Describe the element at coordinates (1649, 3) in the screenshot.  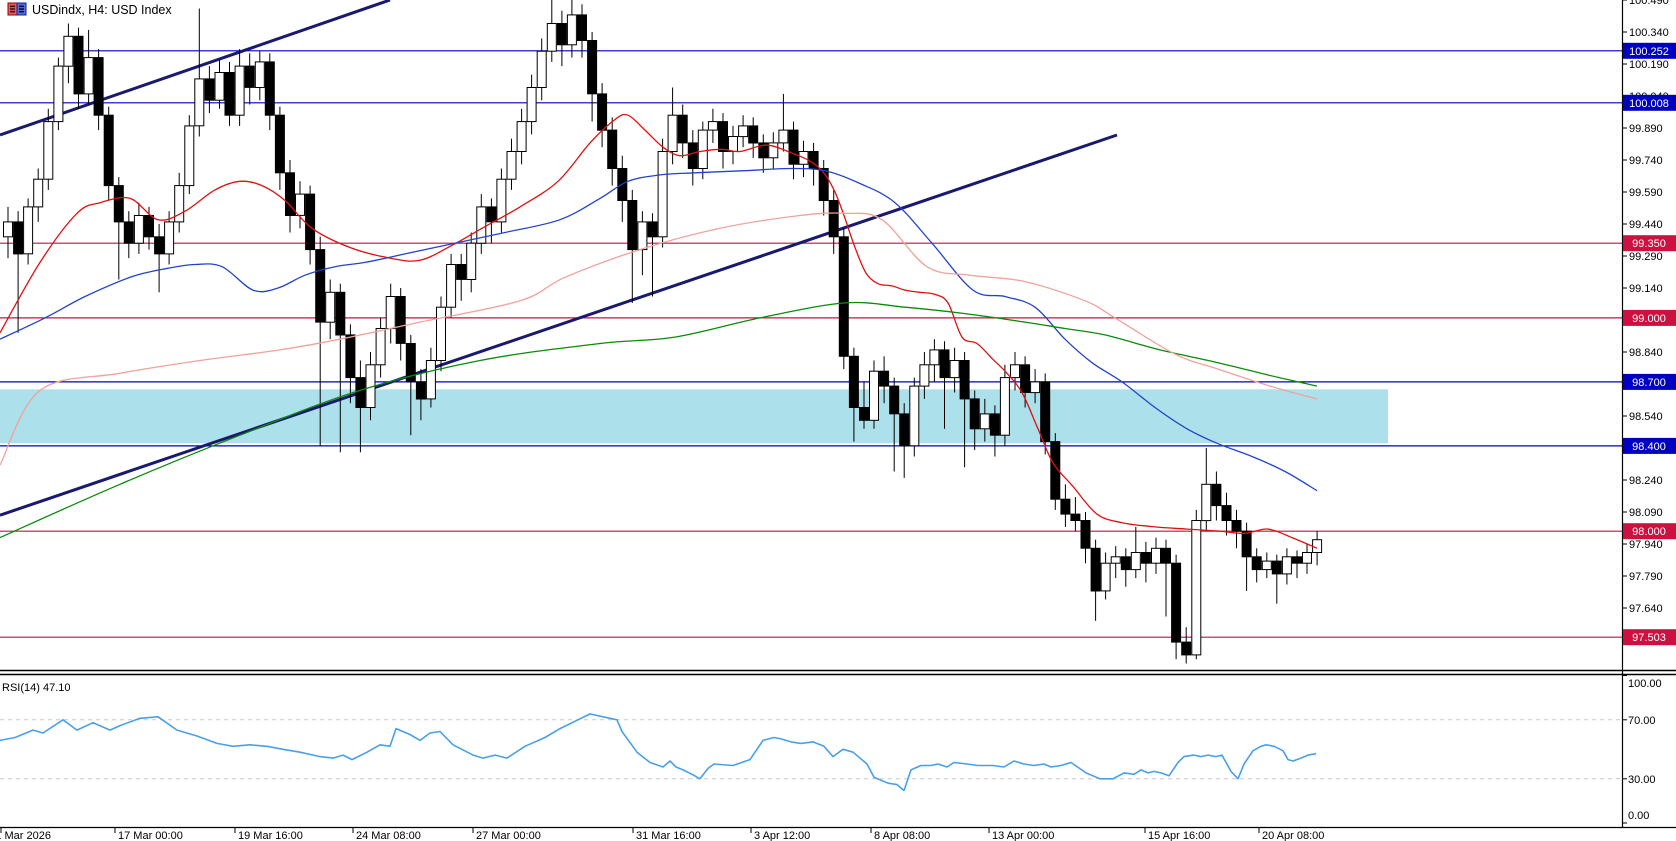
I see `price-tick-label: 100.490` at that location.